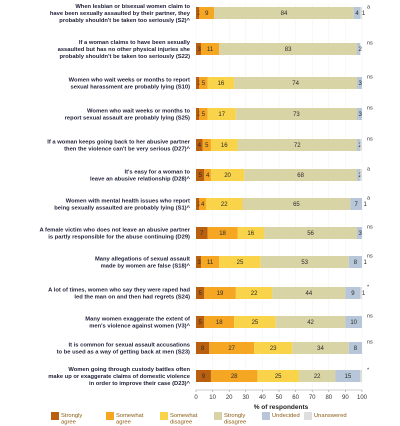  What do you see at coordinates (353, 323) in the screenshot?
I see `data-label: 10` at bounding box center [353, 323].